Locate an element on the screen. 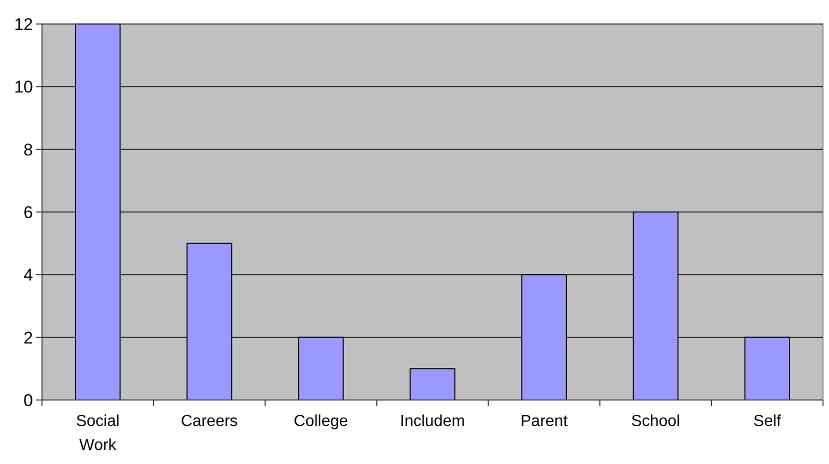  x-tick-label: Self is located at coordinates (767, 421).